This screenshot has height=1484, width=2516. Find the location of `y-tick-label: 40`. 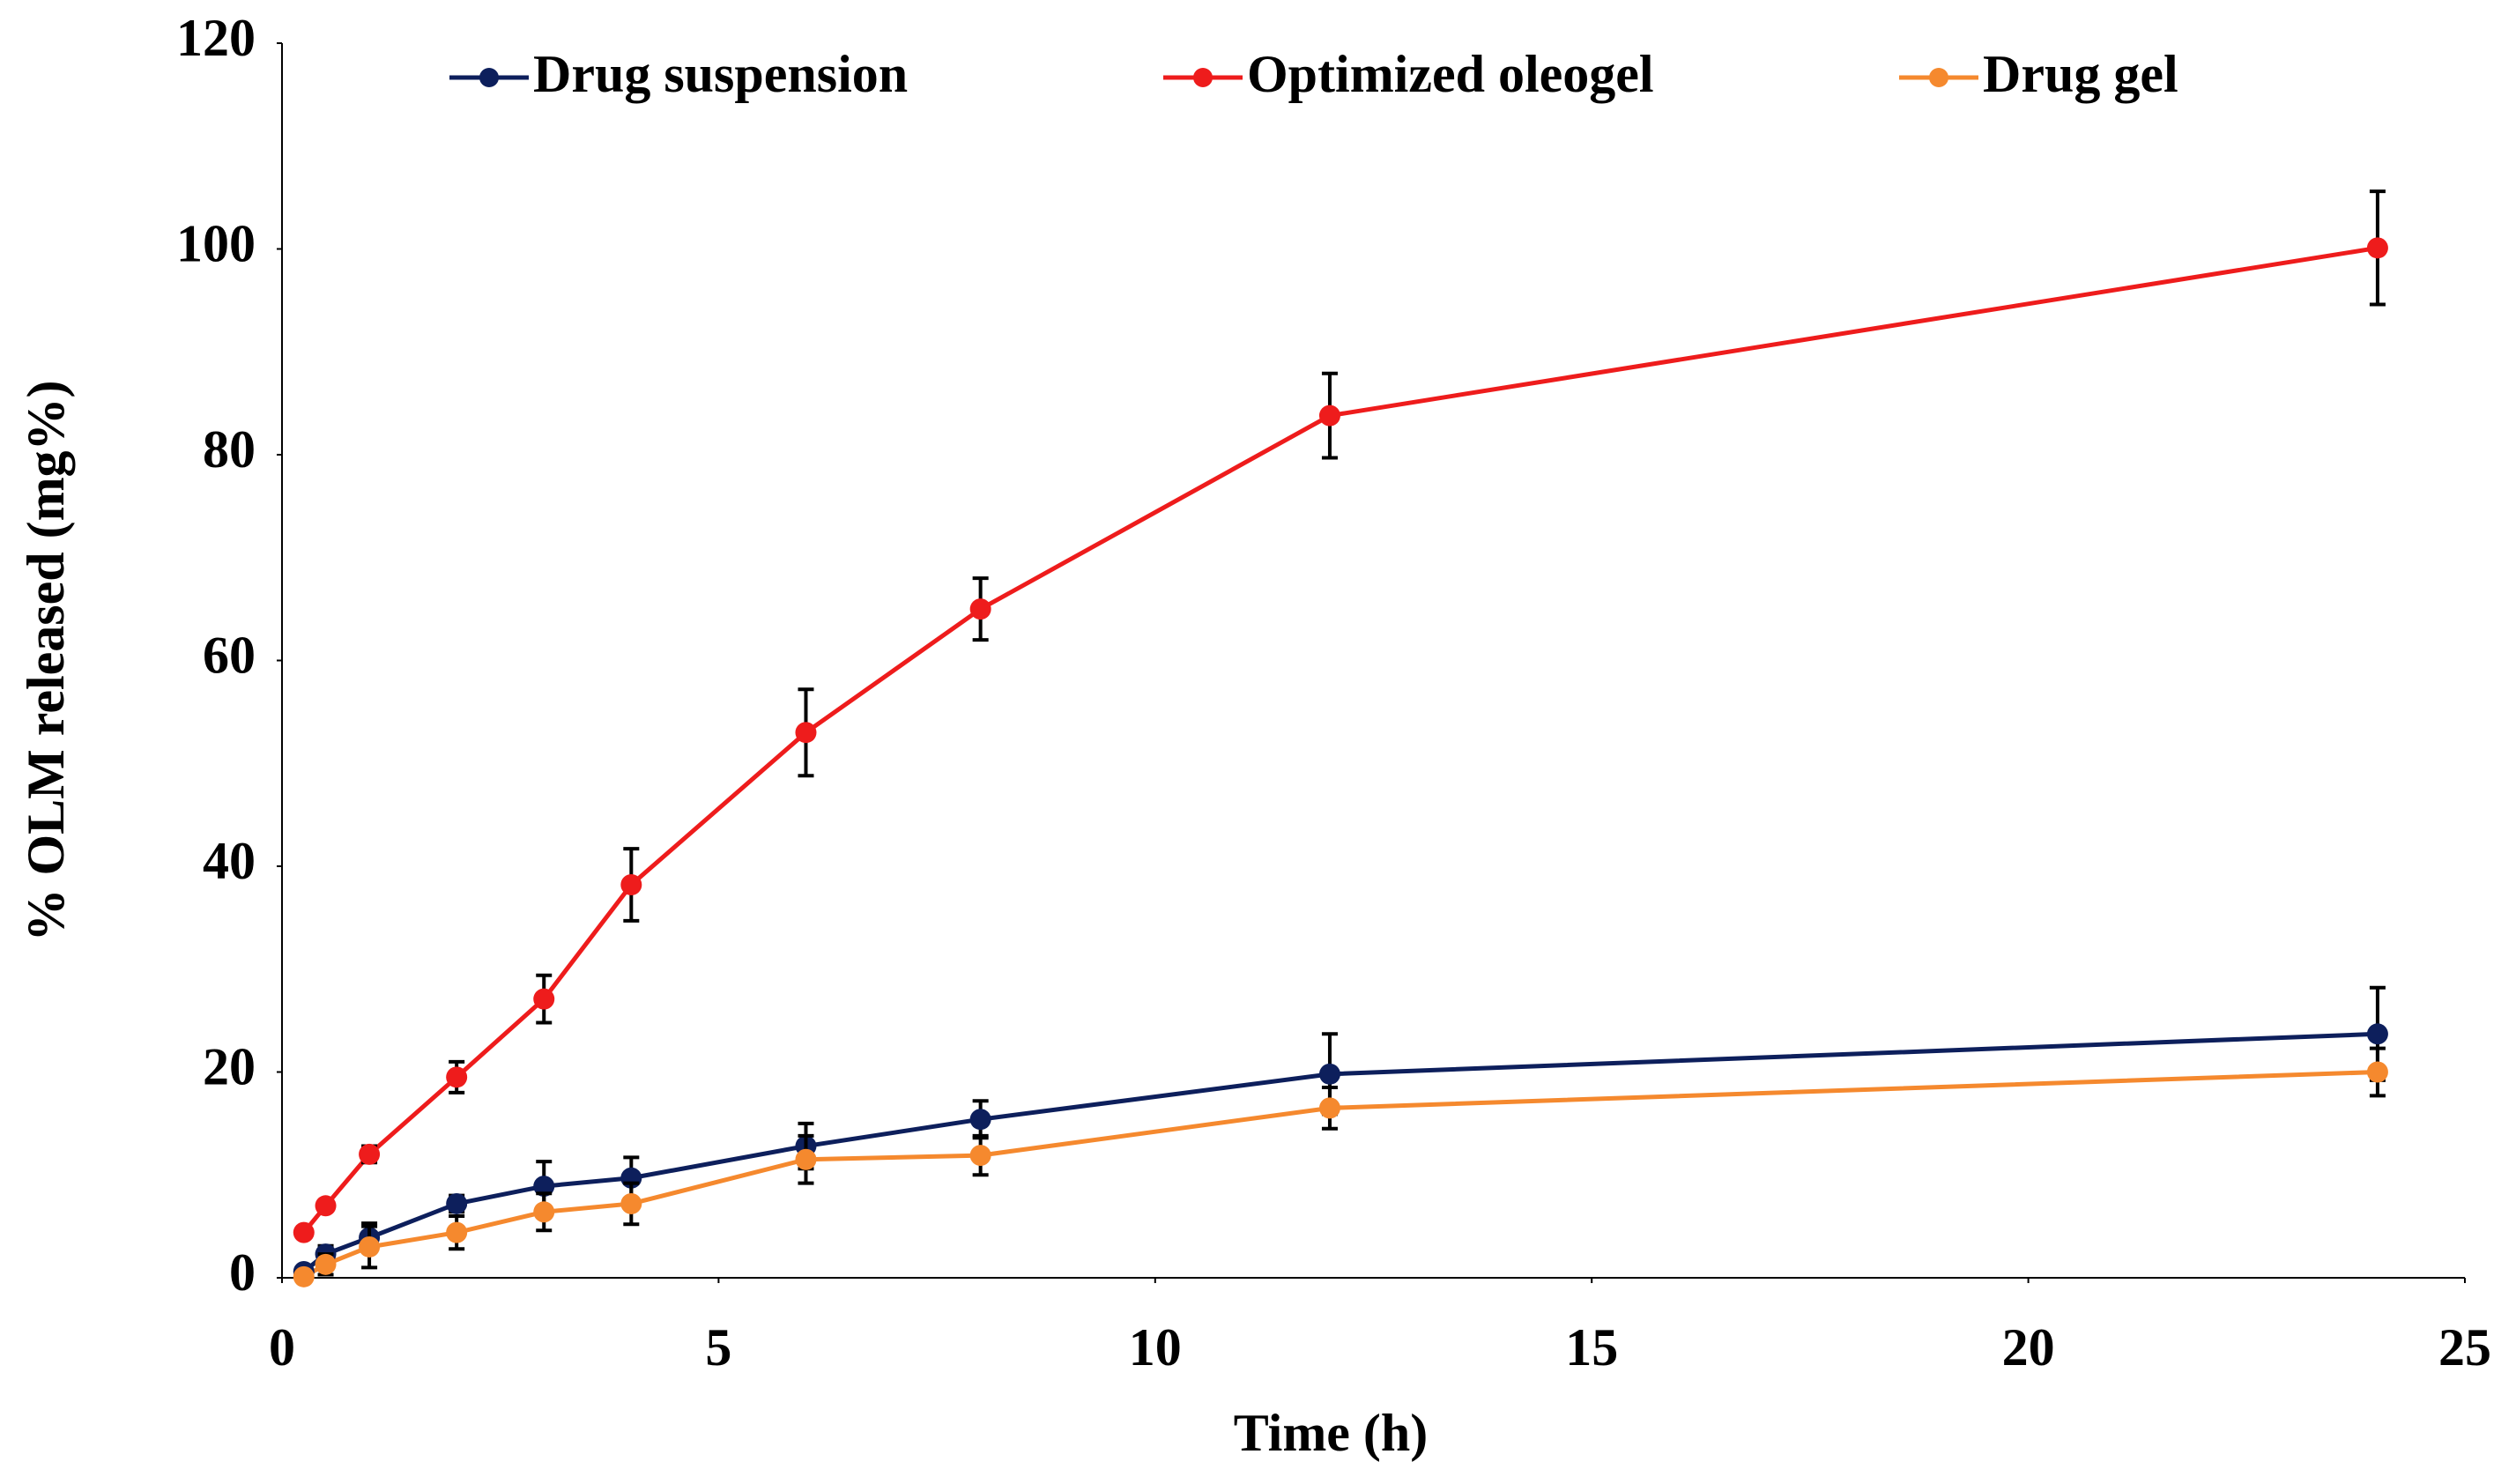

y-tick-label: 40 is located at coordinates (229, 861).